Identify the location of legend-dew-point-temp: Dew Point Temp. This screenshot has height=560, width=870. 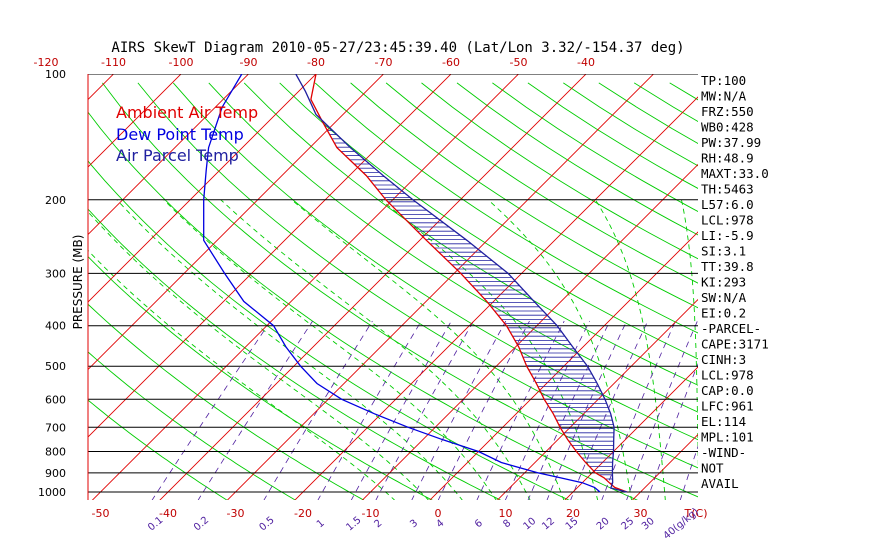
(180, 134).